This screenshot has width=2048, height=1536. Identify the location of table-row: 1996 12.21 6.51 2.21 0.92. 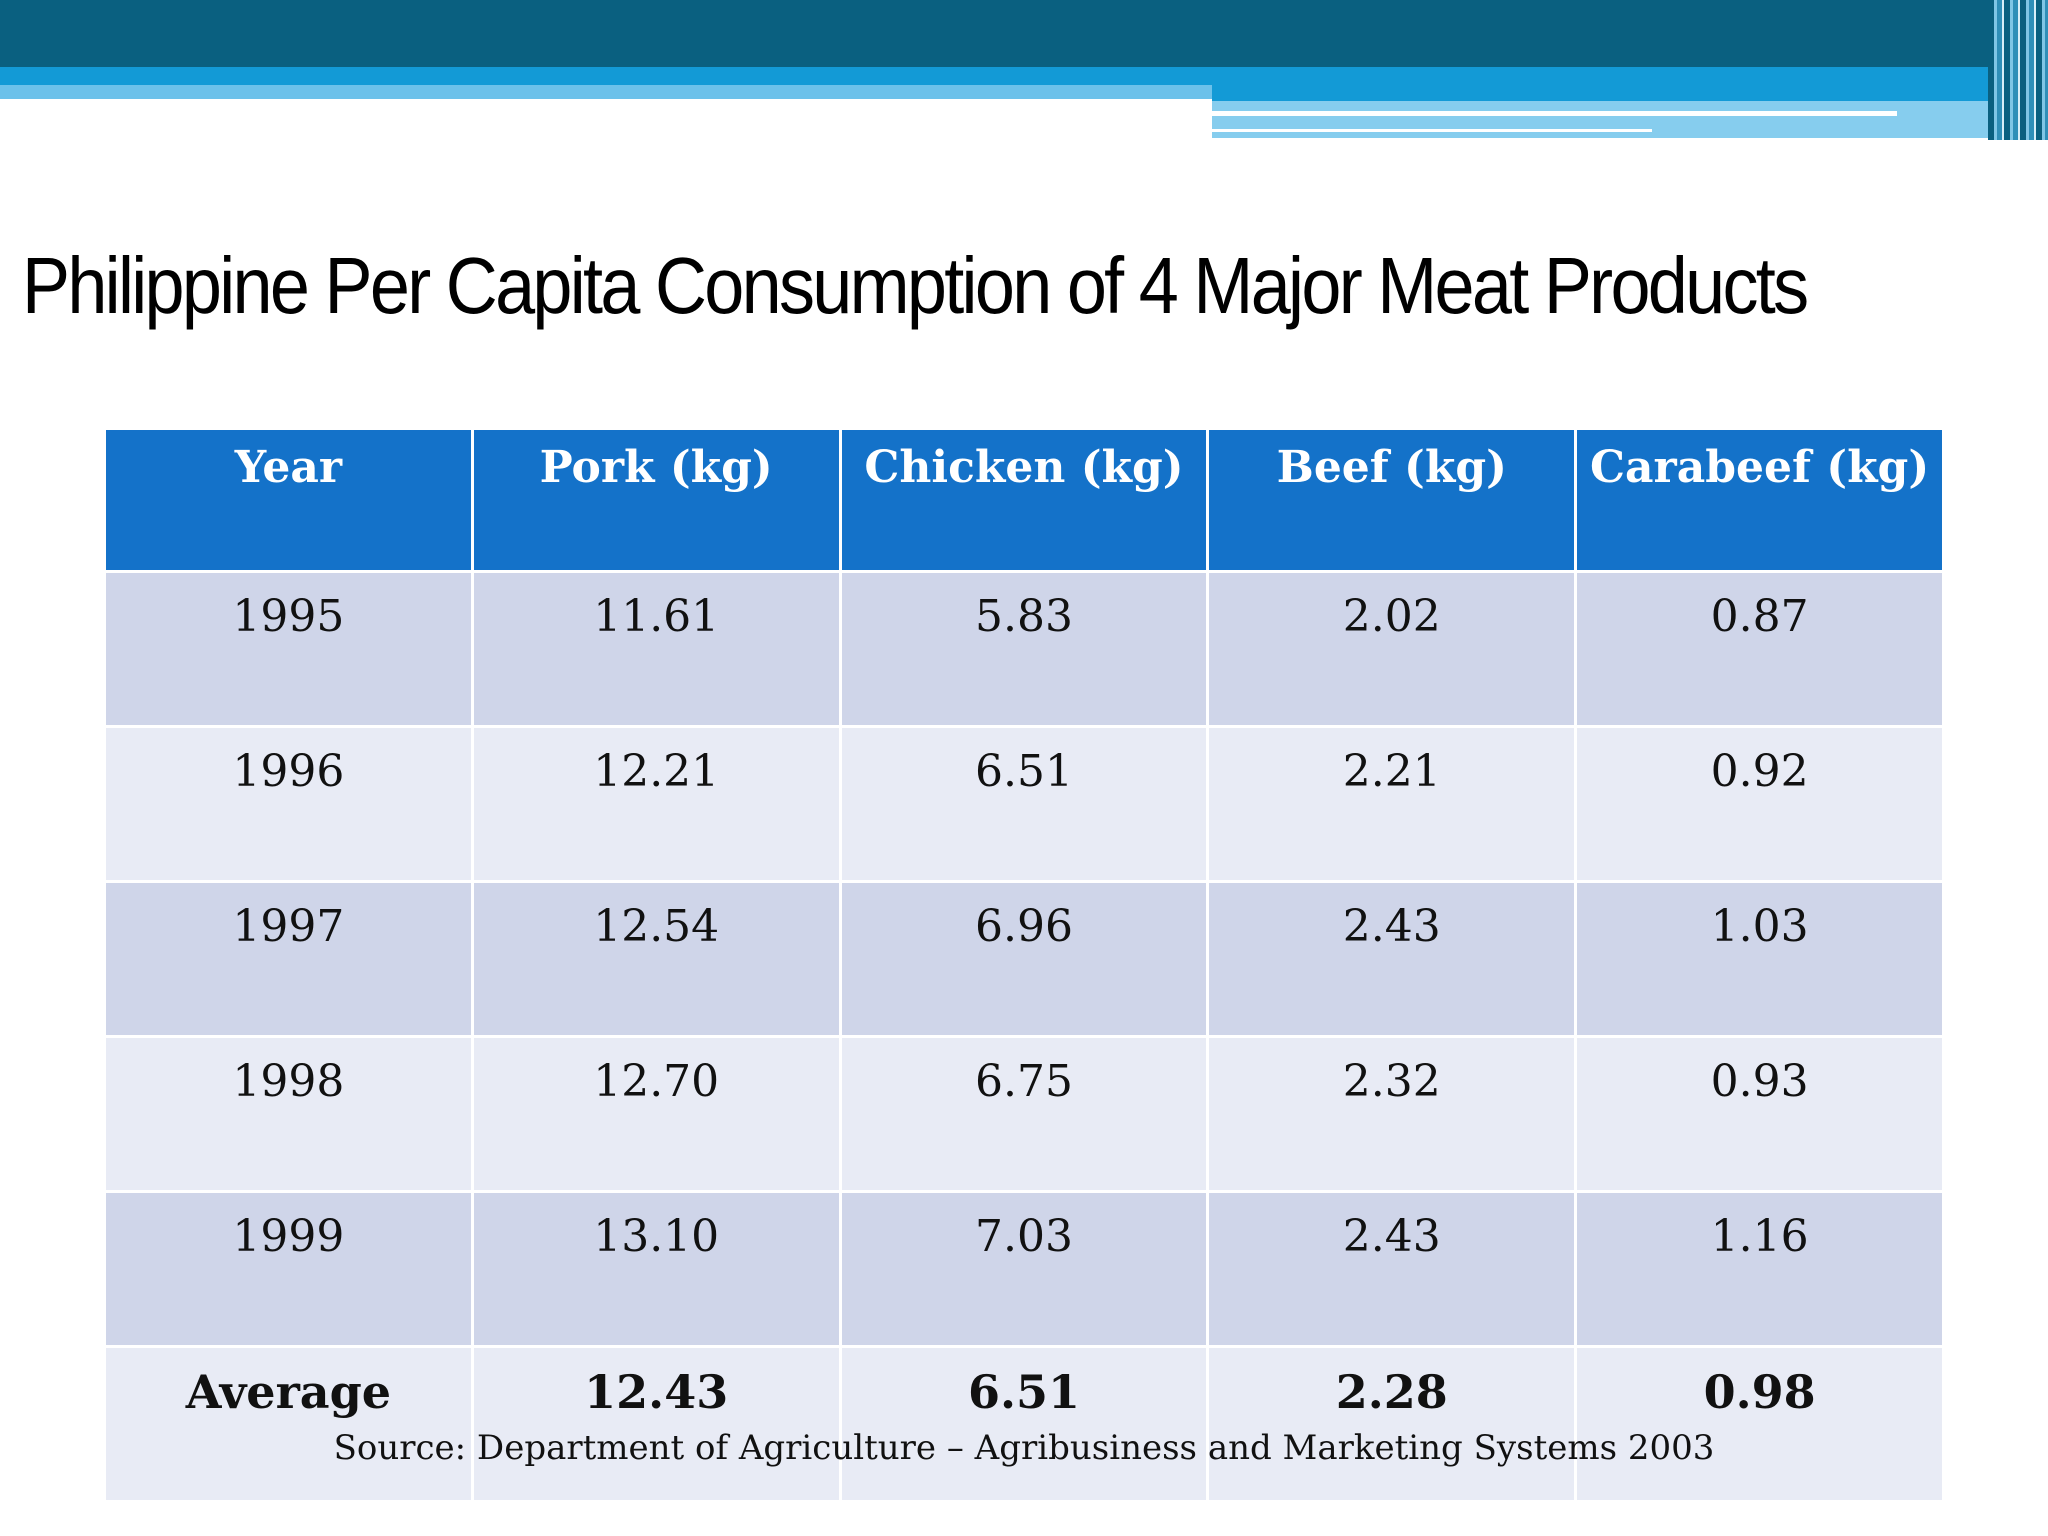
(1024, 804).